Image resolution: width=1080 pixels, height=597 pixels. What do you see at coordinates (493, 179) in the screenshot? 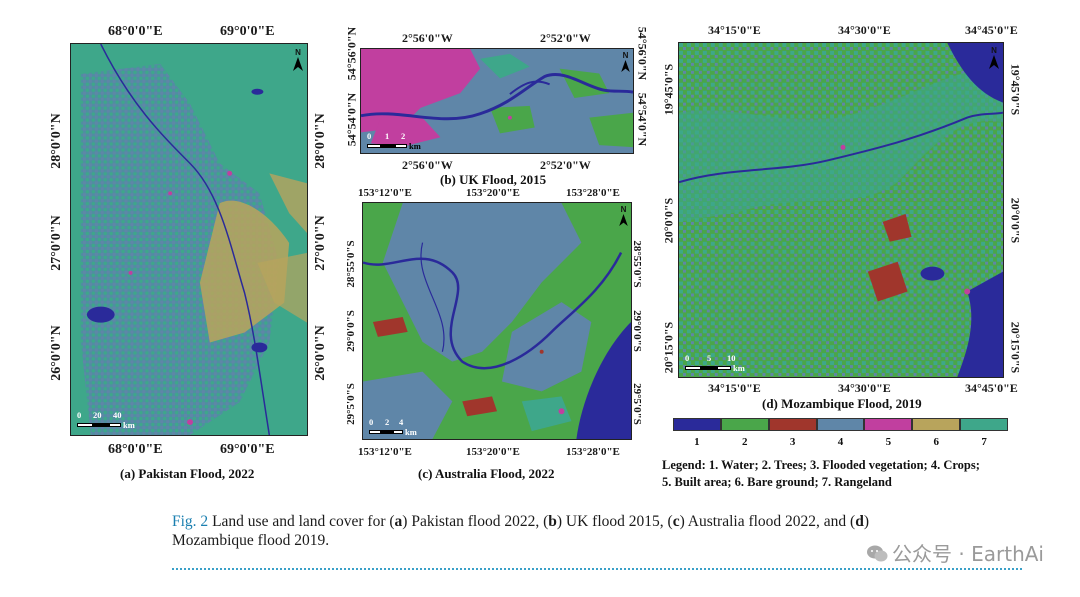
I see `panel-b-caption: (b) UK Flood, 2015` at bounding box center [493, 179].